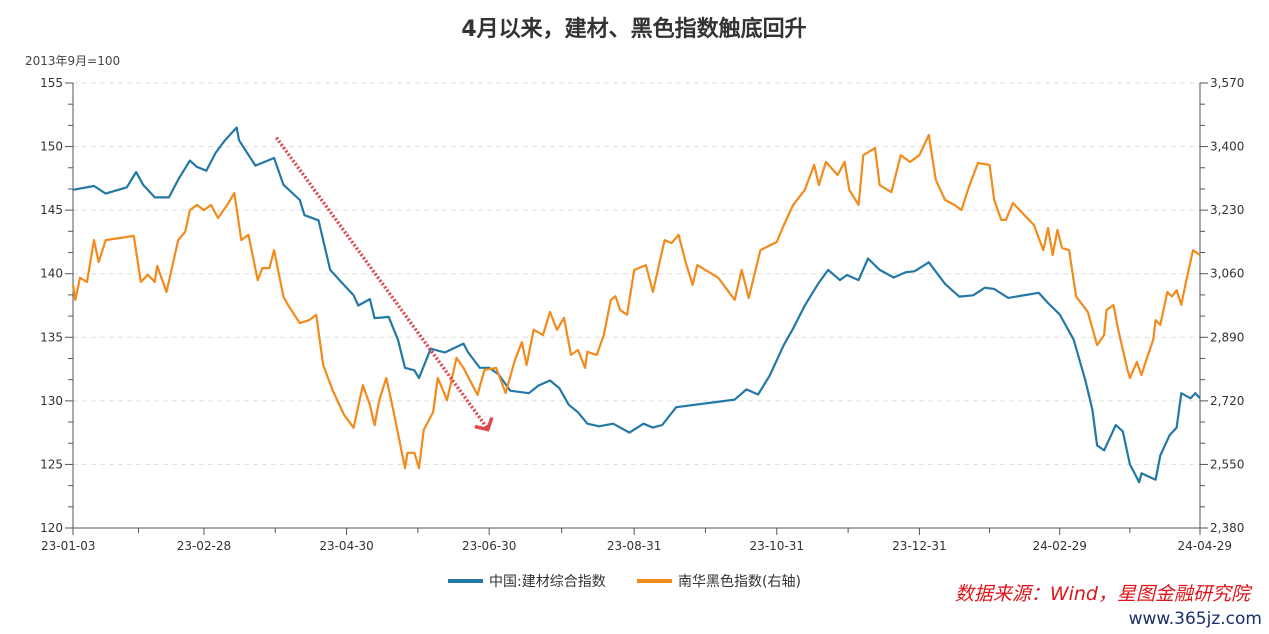 The image size is (1269, 634). What do you see at coordinates (739, 581) in the screenshot?
I see `legend-label: 南华黑色指数(右轴)` at bounding box center [739, 581].